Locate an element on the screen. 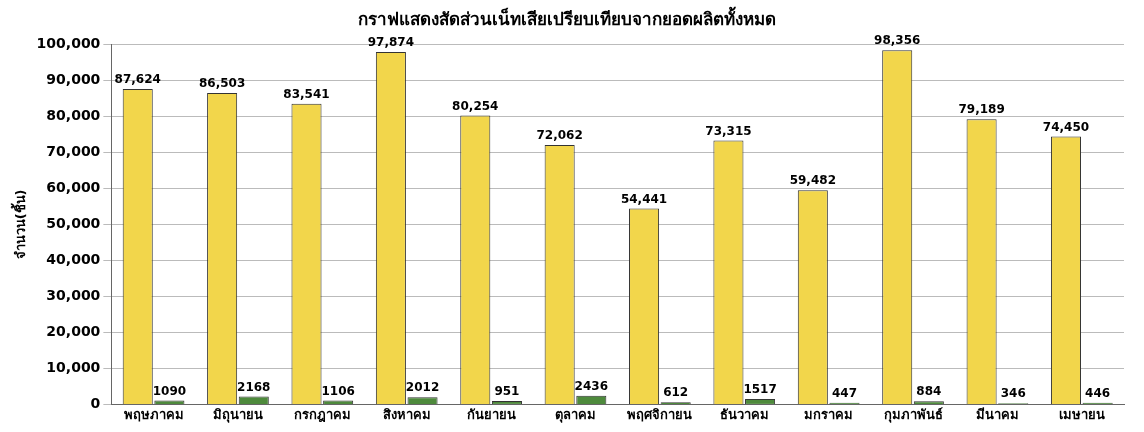 The height and width of the screenshot is (432, 1144). x-tick-label: พฤษภาคม is located at coordinates (153, 414).